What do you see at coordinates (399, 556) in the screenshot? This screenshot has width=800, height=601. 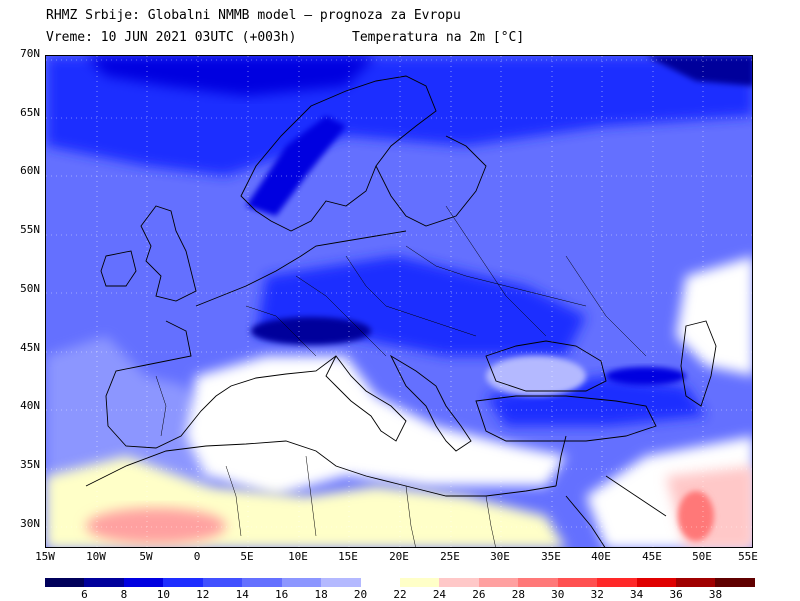 I see `lon-label-20e: 20E` at bounding box center [399, 556].